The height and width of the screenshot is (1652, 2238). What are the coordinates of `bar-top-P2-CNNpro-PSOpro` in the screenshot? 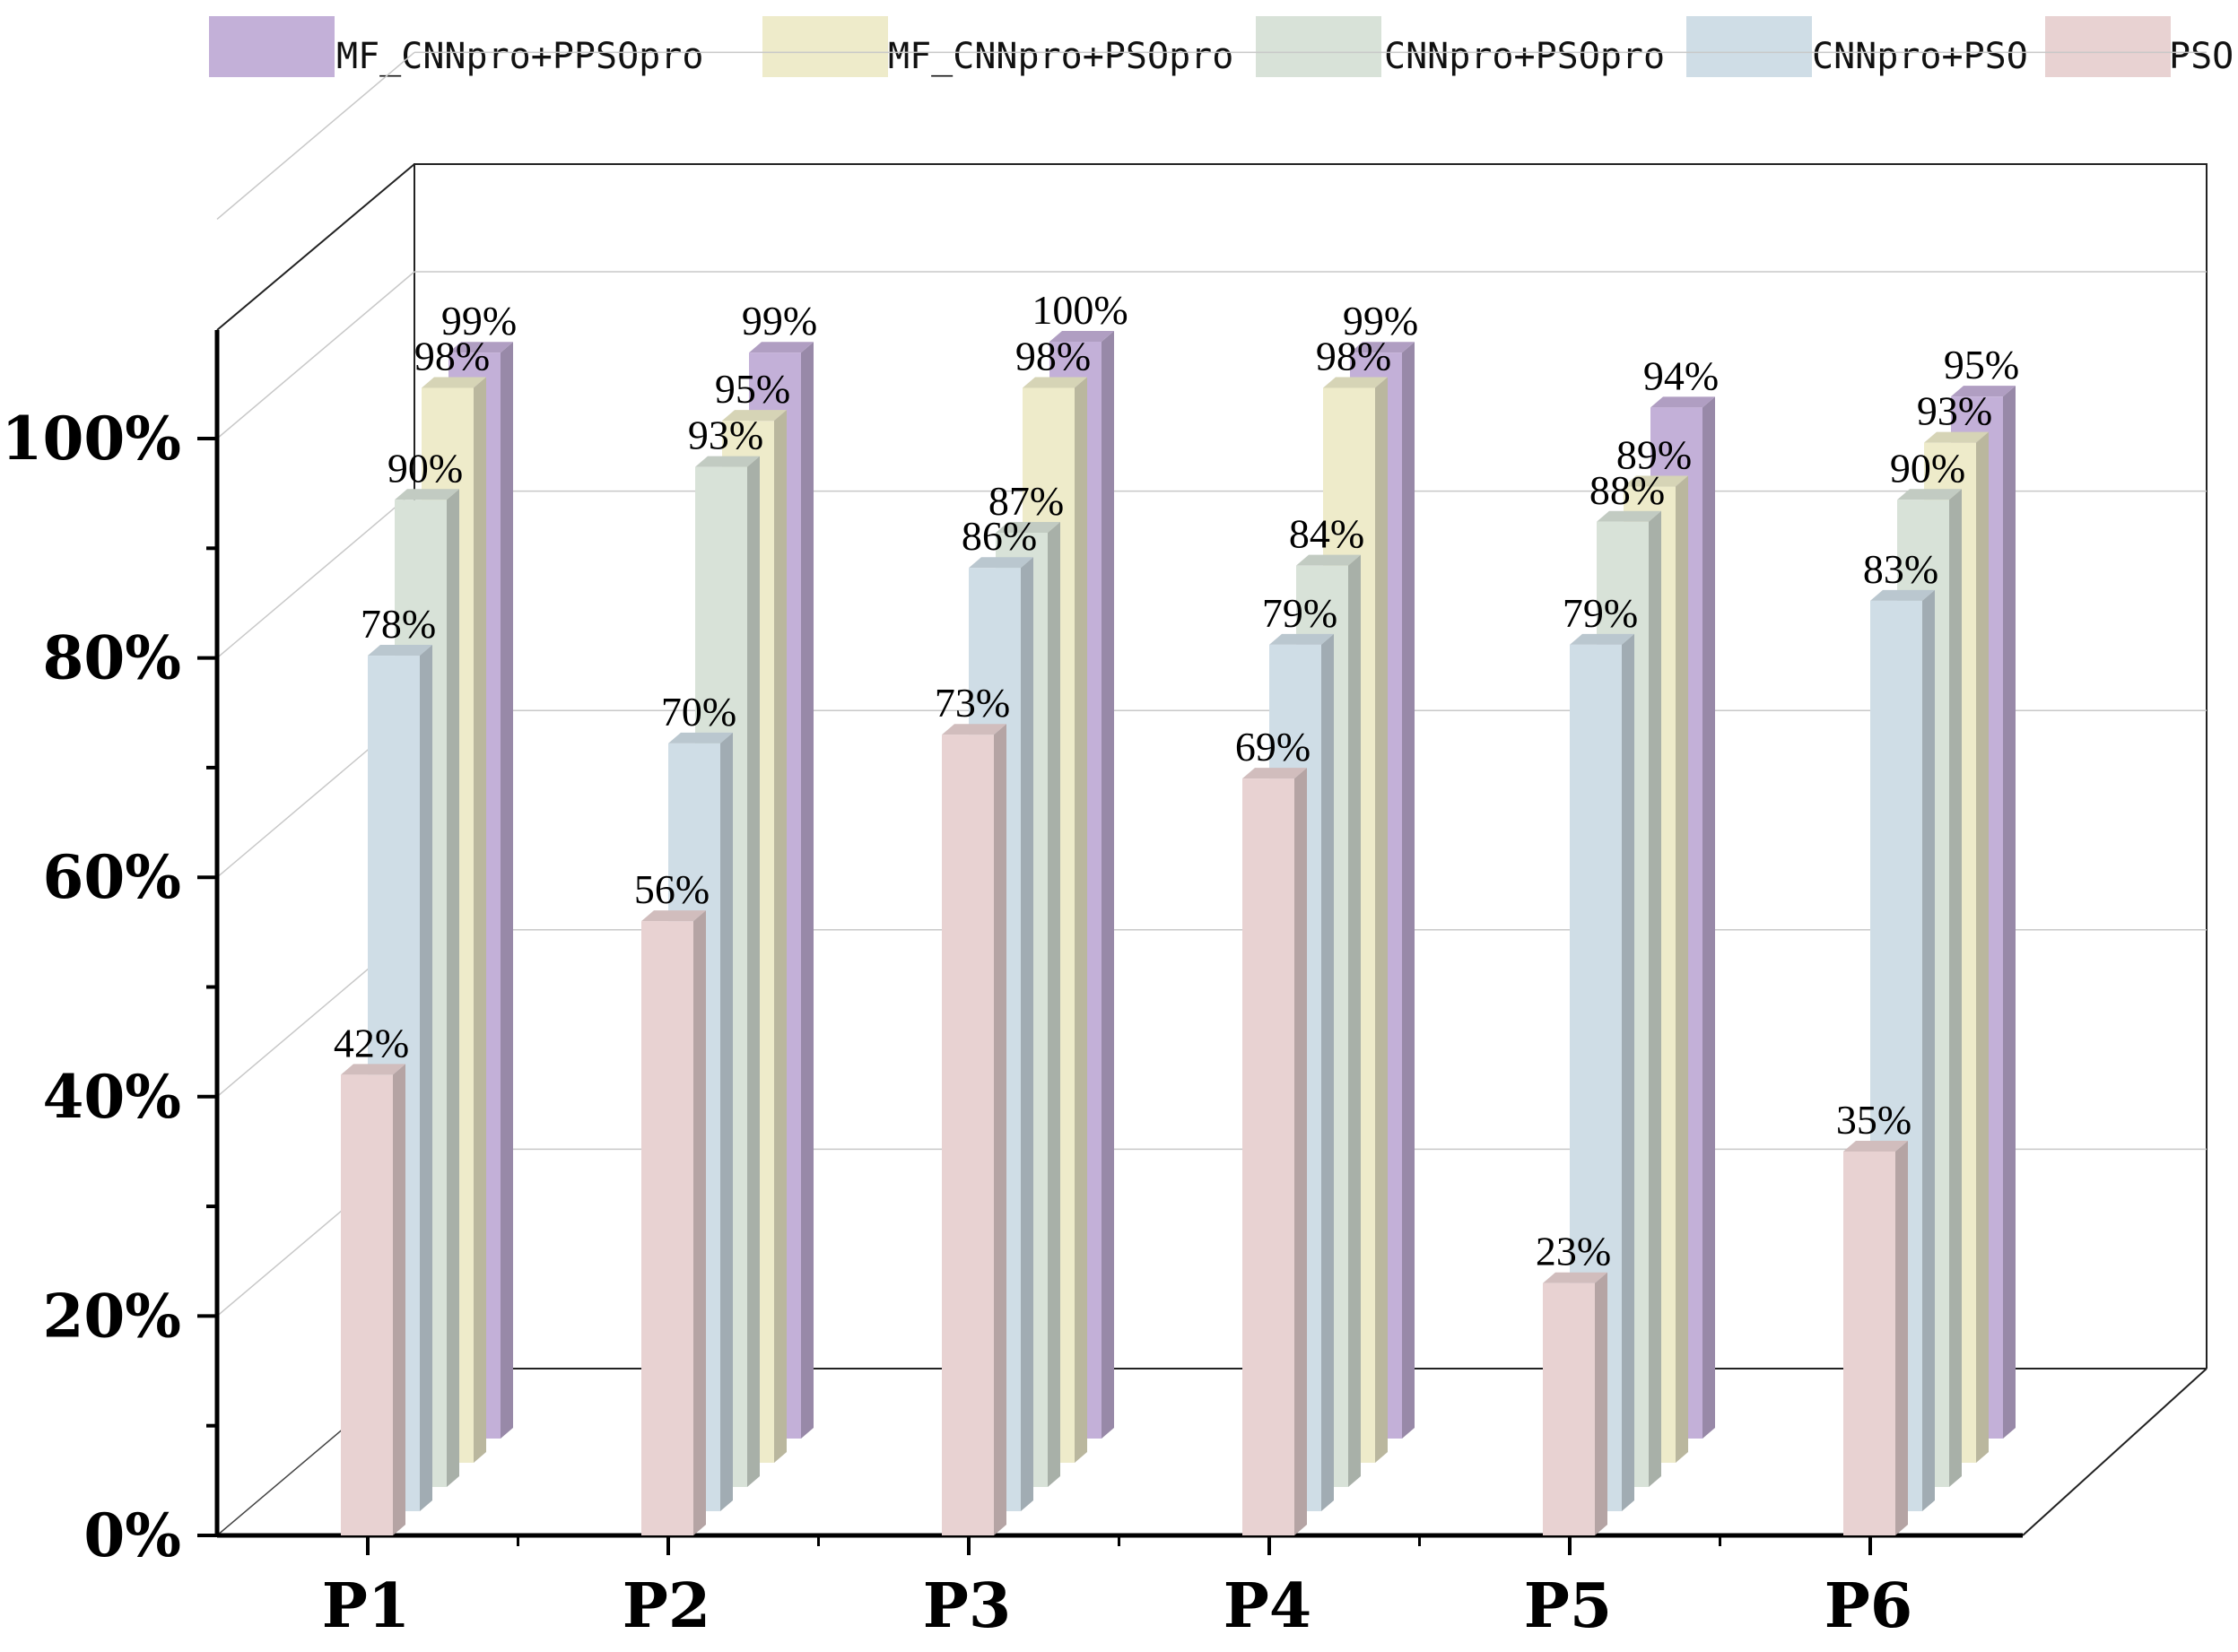 It's located at (727, 461).